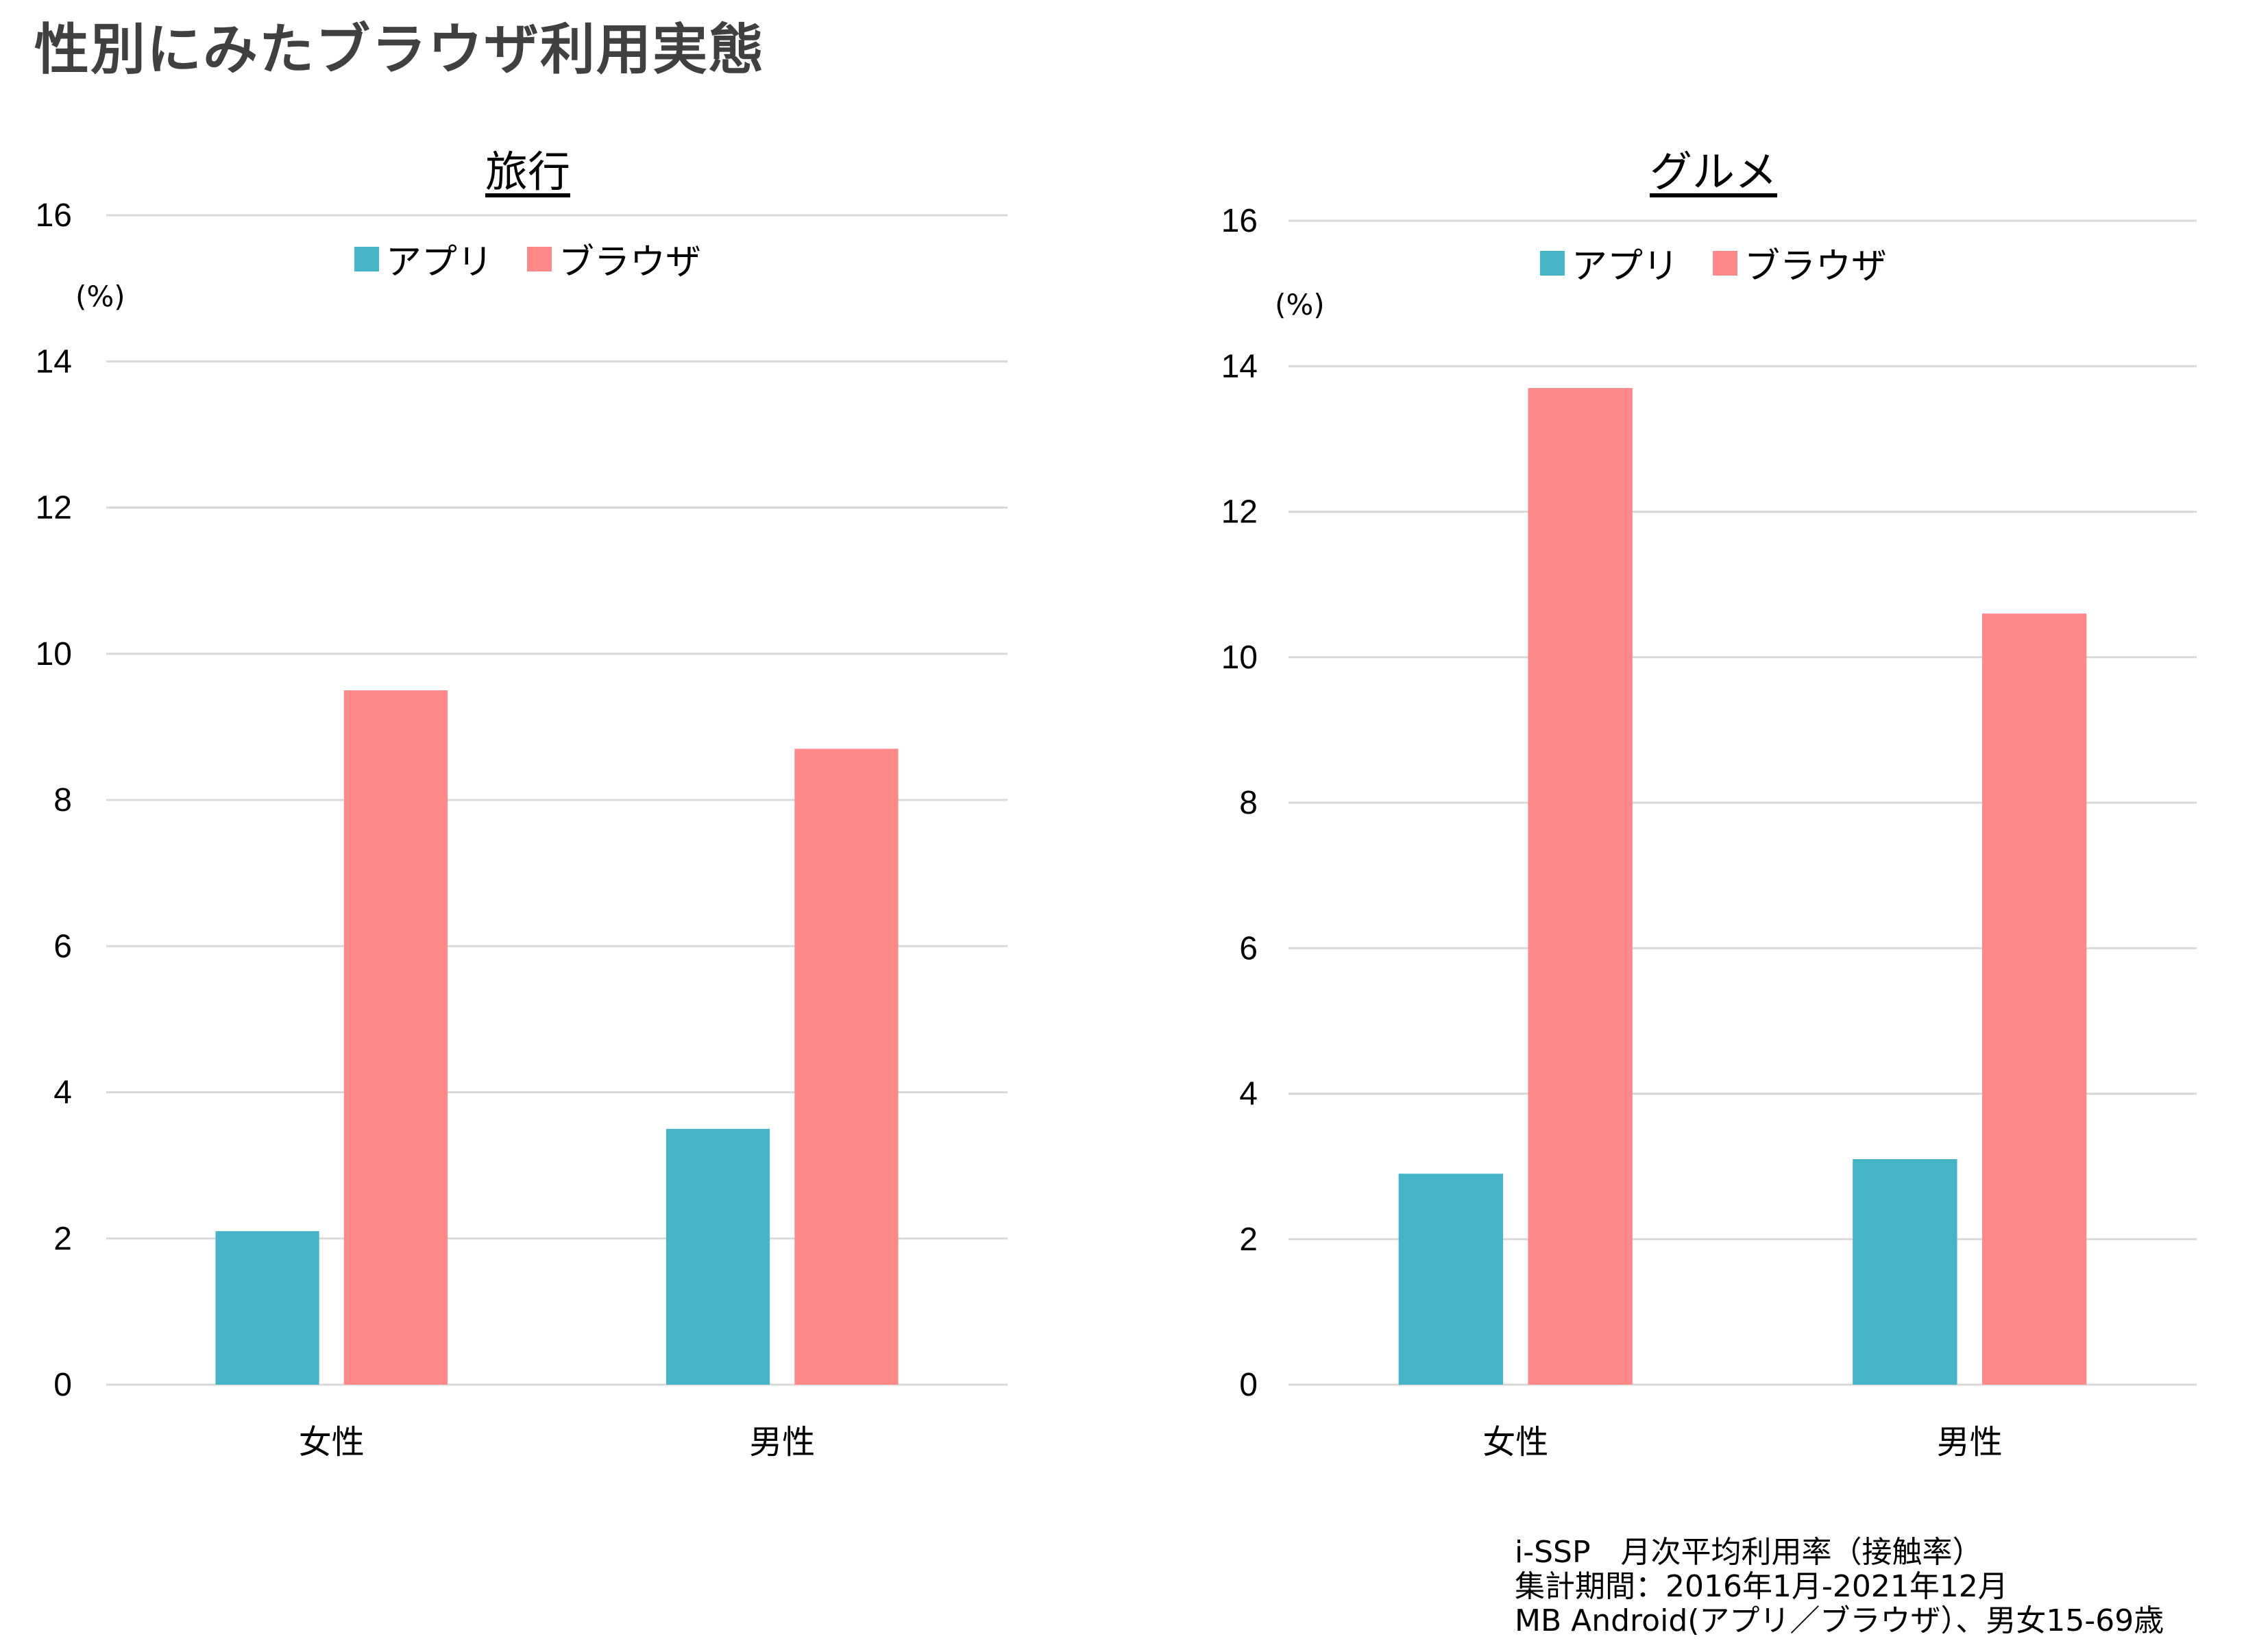 The height and width of the screenshot is (1652, 2246). What do you see at coordinates (1749, 1552) in the screenshot?
I see `footnote-source: i-SSP 月次平均利用率（接触率）` at bounding box center [1749, 1552].